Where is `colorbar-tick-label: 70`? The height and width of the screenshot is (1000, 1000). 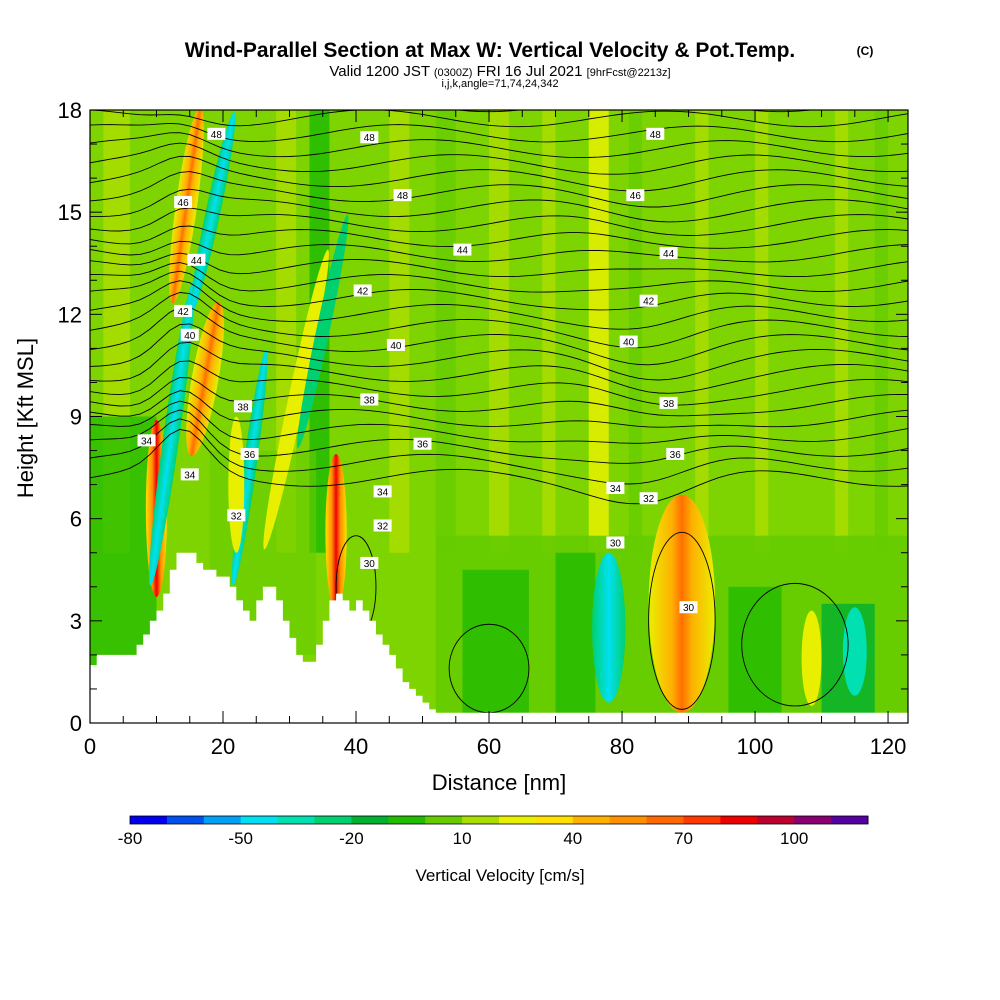
colorbar-tick-label: 70 is located at coordinates (683, 838).